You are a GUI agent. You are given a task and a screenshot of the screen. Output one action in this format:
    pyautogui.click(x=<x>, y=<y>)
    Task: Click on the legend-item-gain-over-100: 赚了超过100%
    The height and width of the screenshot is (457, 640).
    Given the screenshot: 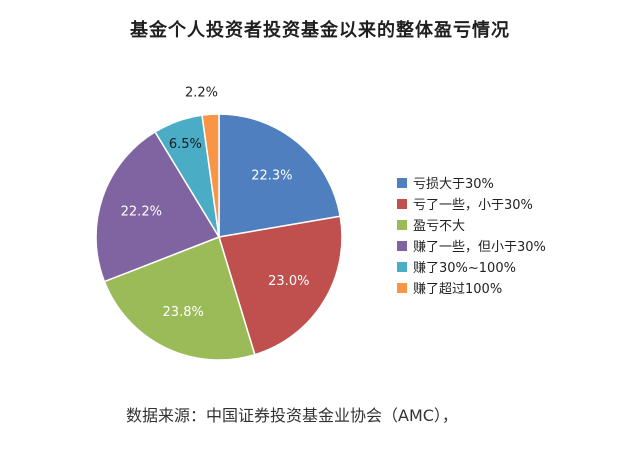 What is the action you would take?
    pyautogui.click(x=471, y=287)
    